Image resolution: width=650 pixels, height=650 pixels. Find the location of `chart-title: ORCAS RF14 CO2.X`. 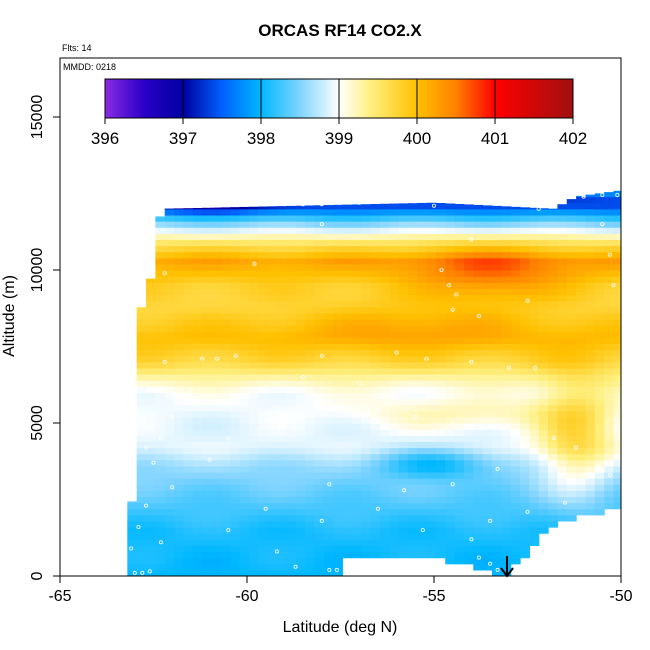

chart-title: ORCAS RF14 CO2.X is located at coordinates (340, 30).